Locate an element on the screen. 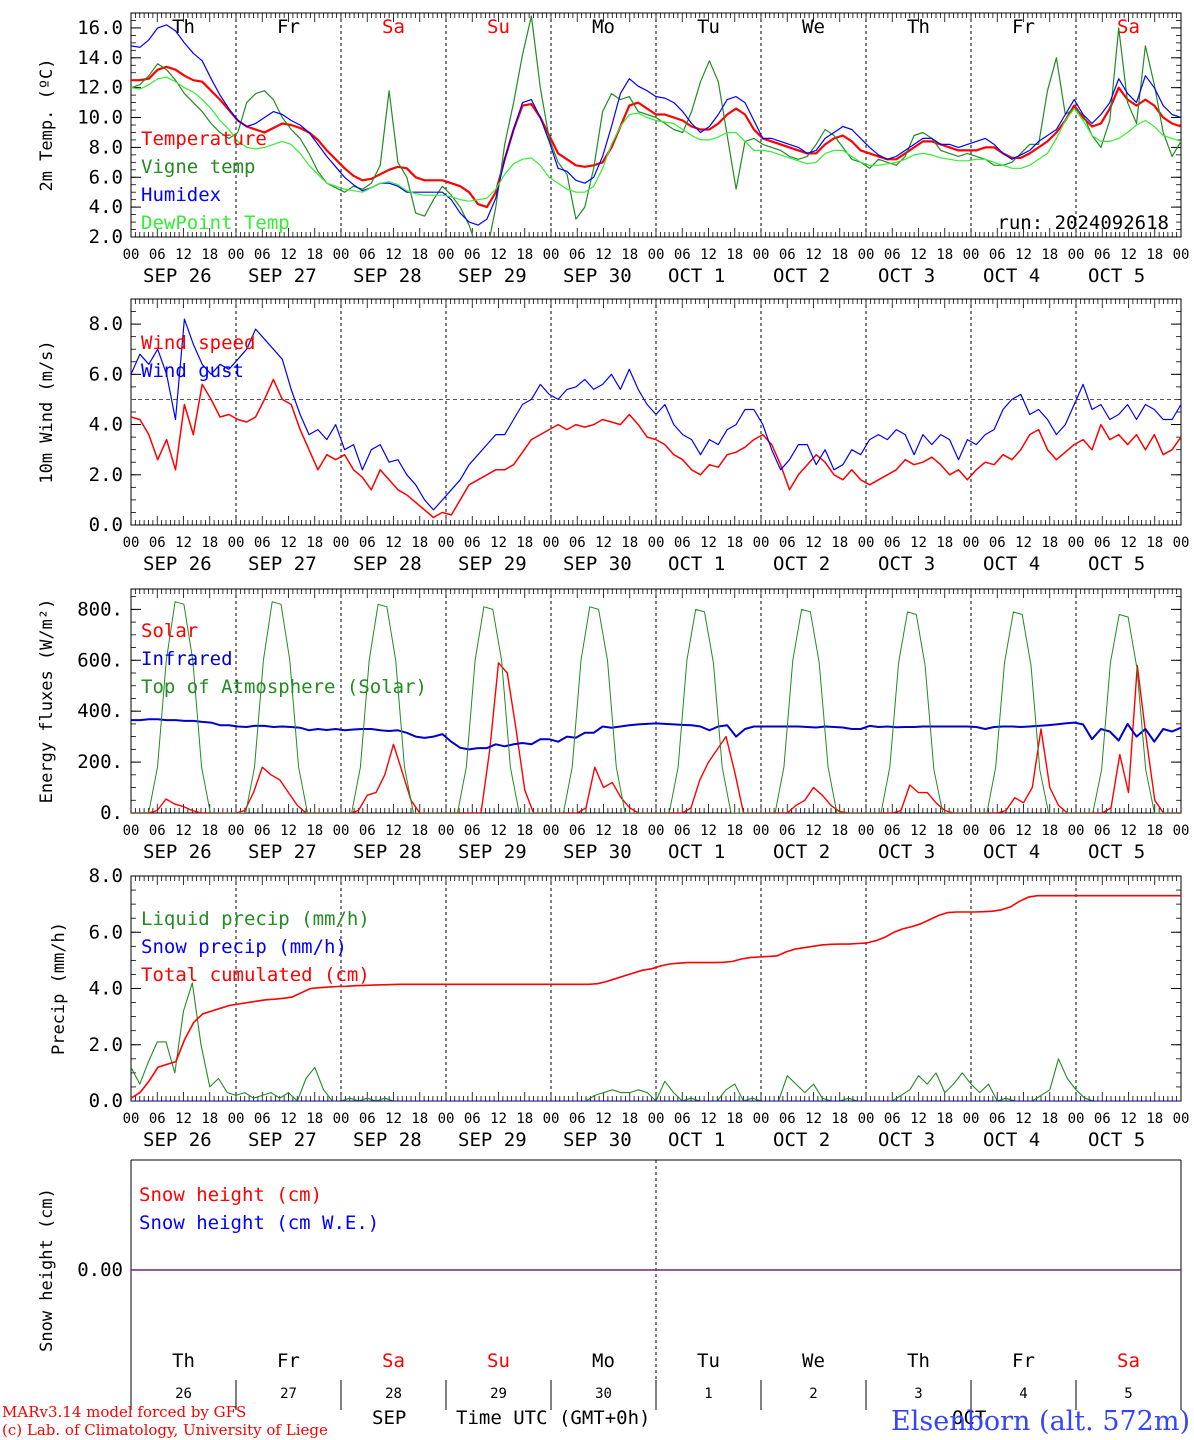 The width and height of the screenshot is (1194, 1440). legend-entry: Snow height (cm) is located at coordinates (230, 1195).